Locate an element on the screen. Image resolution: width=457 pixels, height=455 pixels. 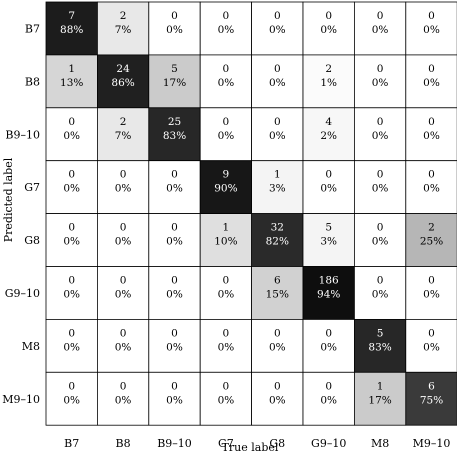
x-tick-label: G7 is located at coordinates (226, 443).